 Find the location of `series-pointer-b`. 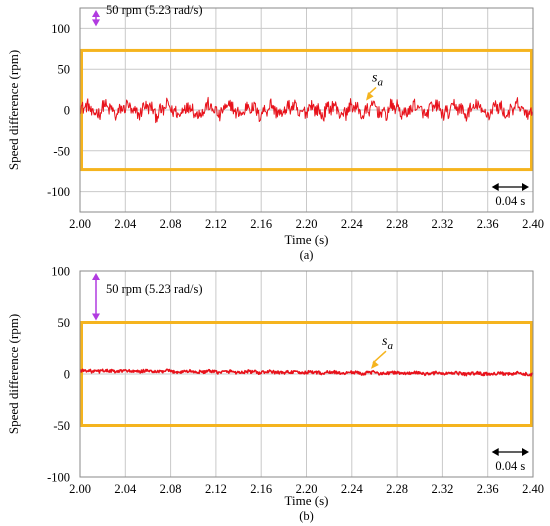

series-pointer-b is located at coordinates (379, 359).